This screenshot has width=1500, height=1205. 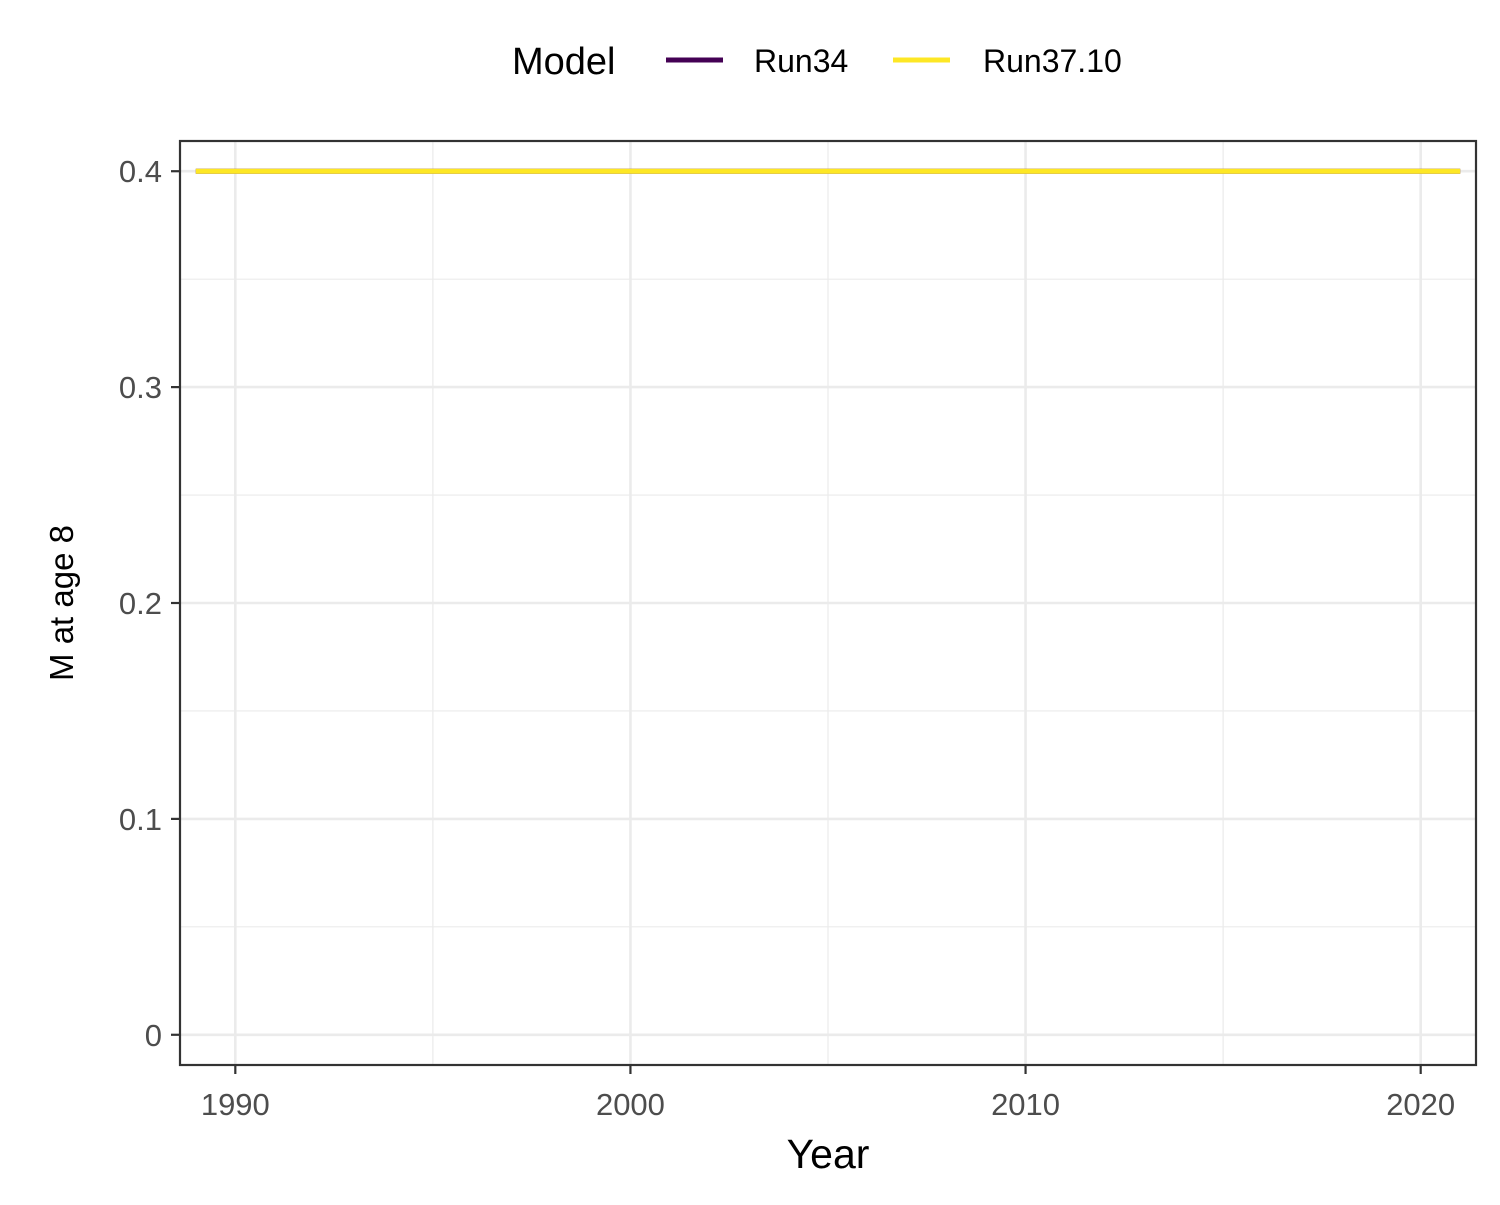 I want to click on legend: Model Run34 Run37.10, so click(x=817, y=62).